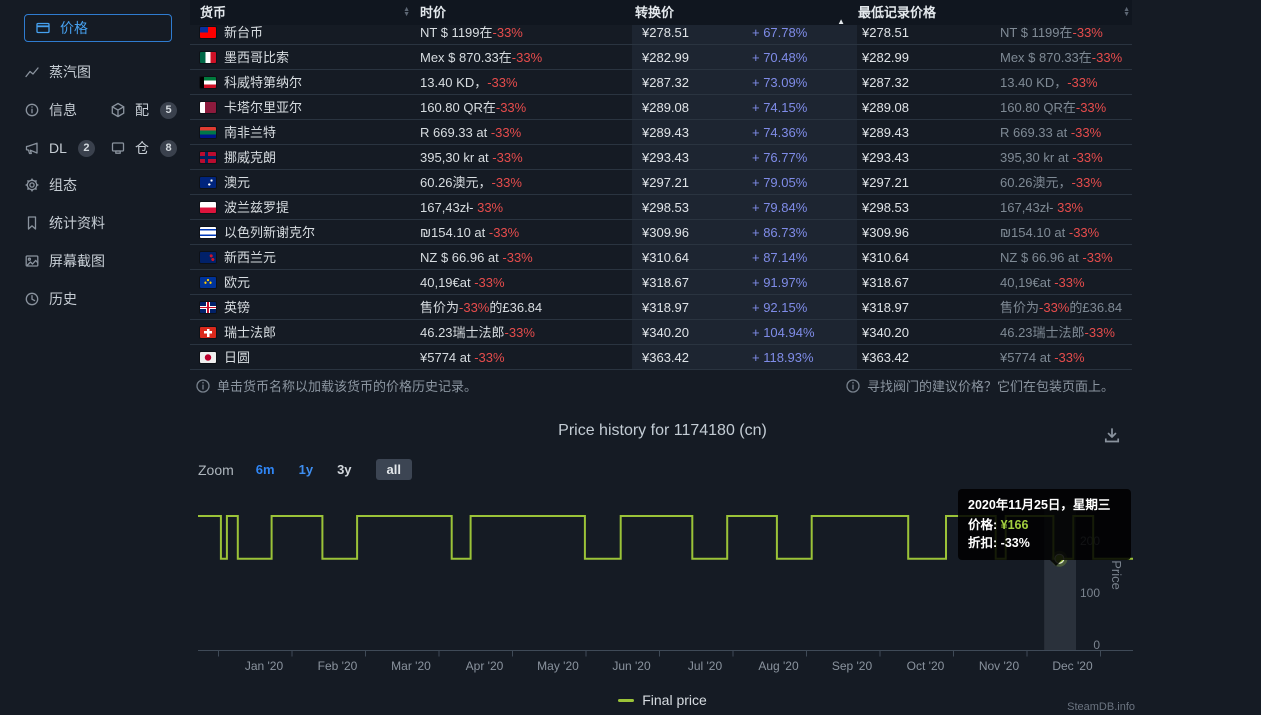 The image size is (1261, 715). Describe the element at coordinates (237, 282) in the screenshot. I see `currency-name-link: 欧元` at that location.